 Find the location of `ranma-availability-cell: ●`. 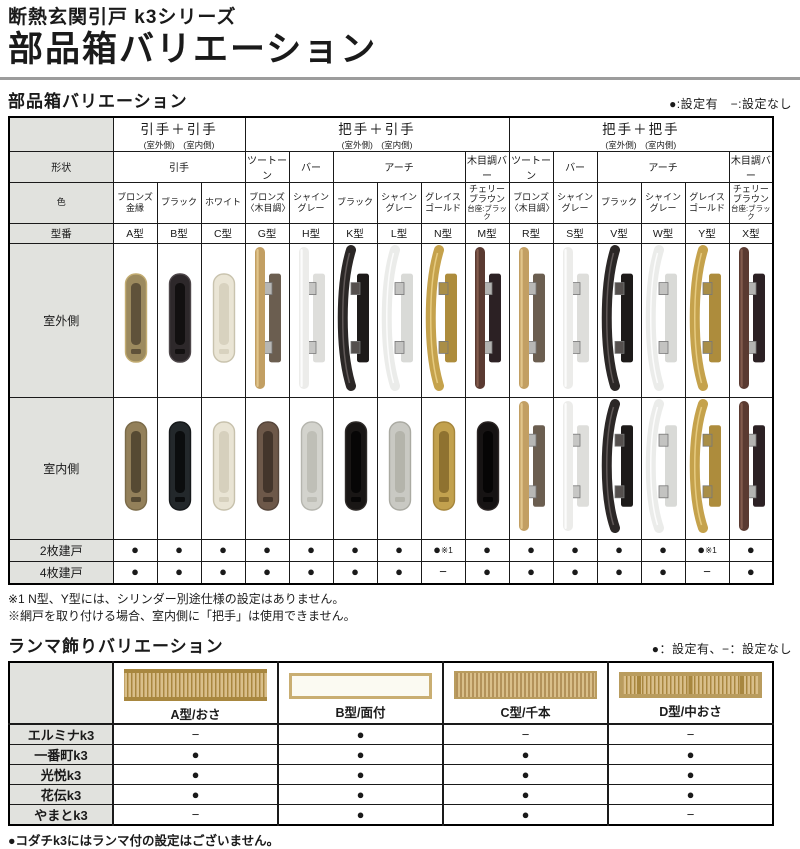

ranma-availability-cell: ● is located at coordinates (360, 815).